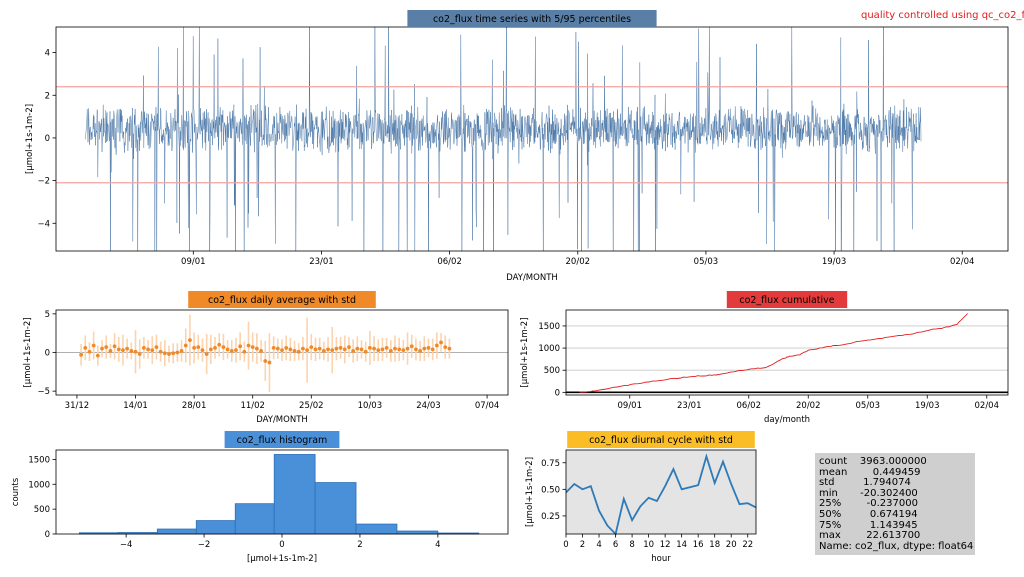 Image resolution: width=1024 pixels, height=577 pixels. I want to click on daily-xtick-label: 24/03, so click(428, 406).